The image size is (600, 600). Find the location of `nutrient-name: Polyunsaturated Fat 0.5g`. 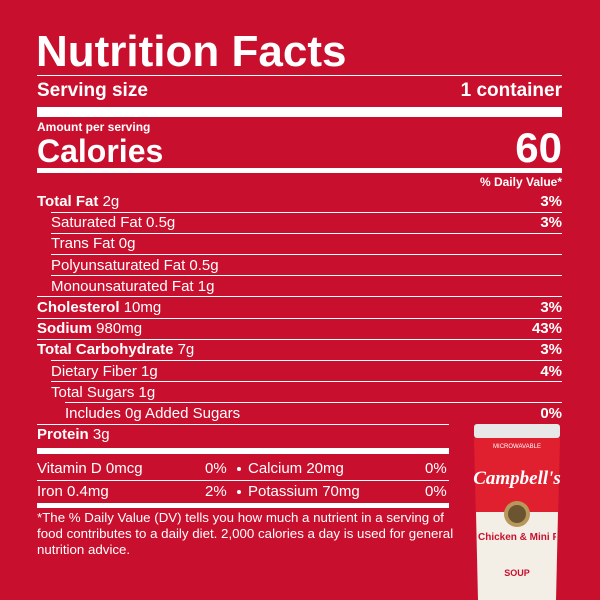

nutrient-name: Polyunsaturated Fat 0.5g is located at coordinates (135, 265).